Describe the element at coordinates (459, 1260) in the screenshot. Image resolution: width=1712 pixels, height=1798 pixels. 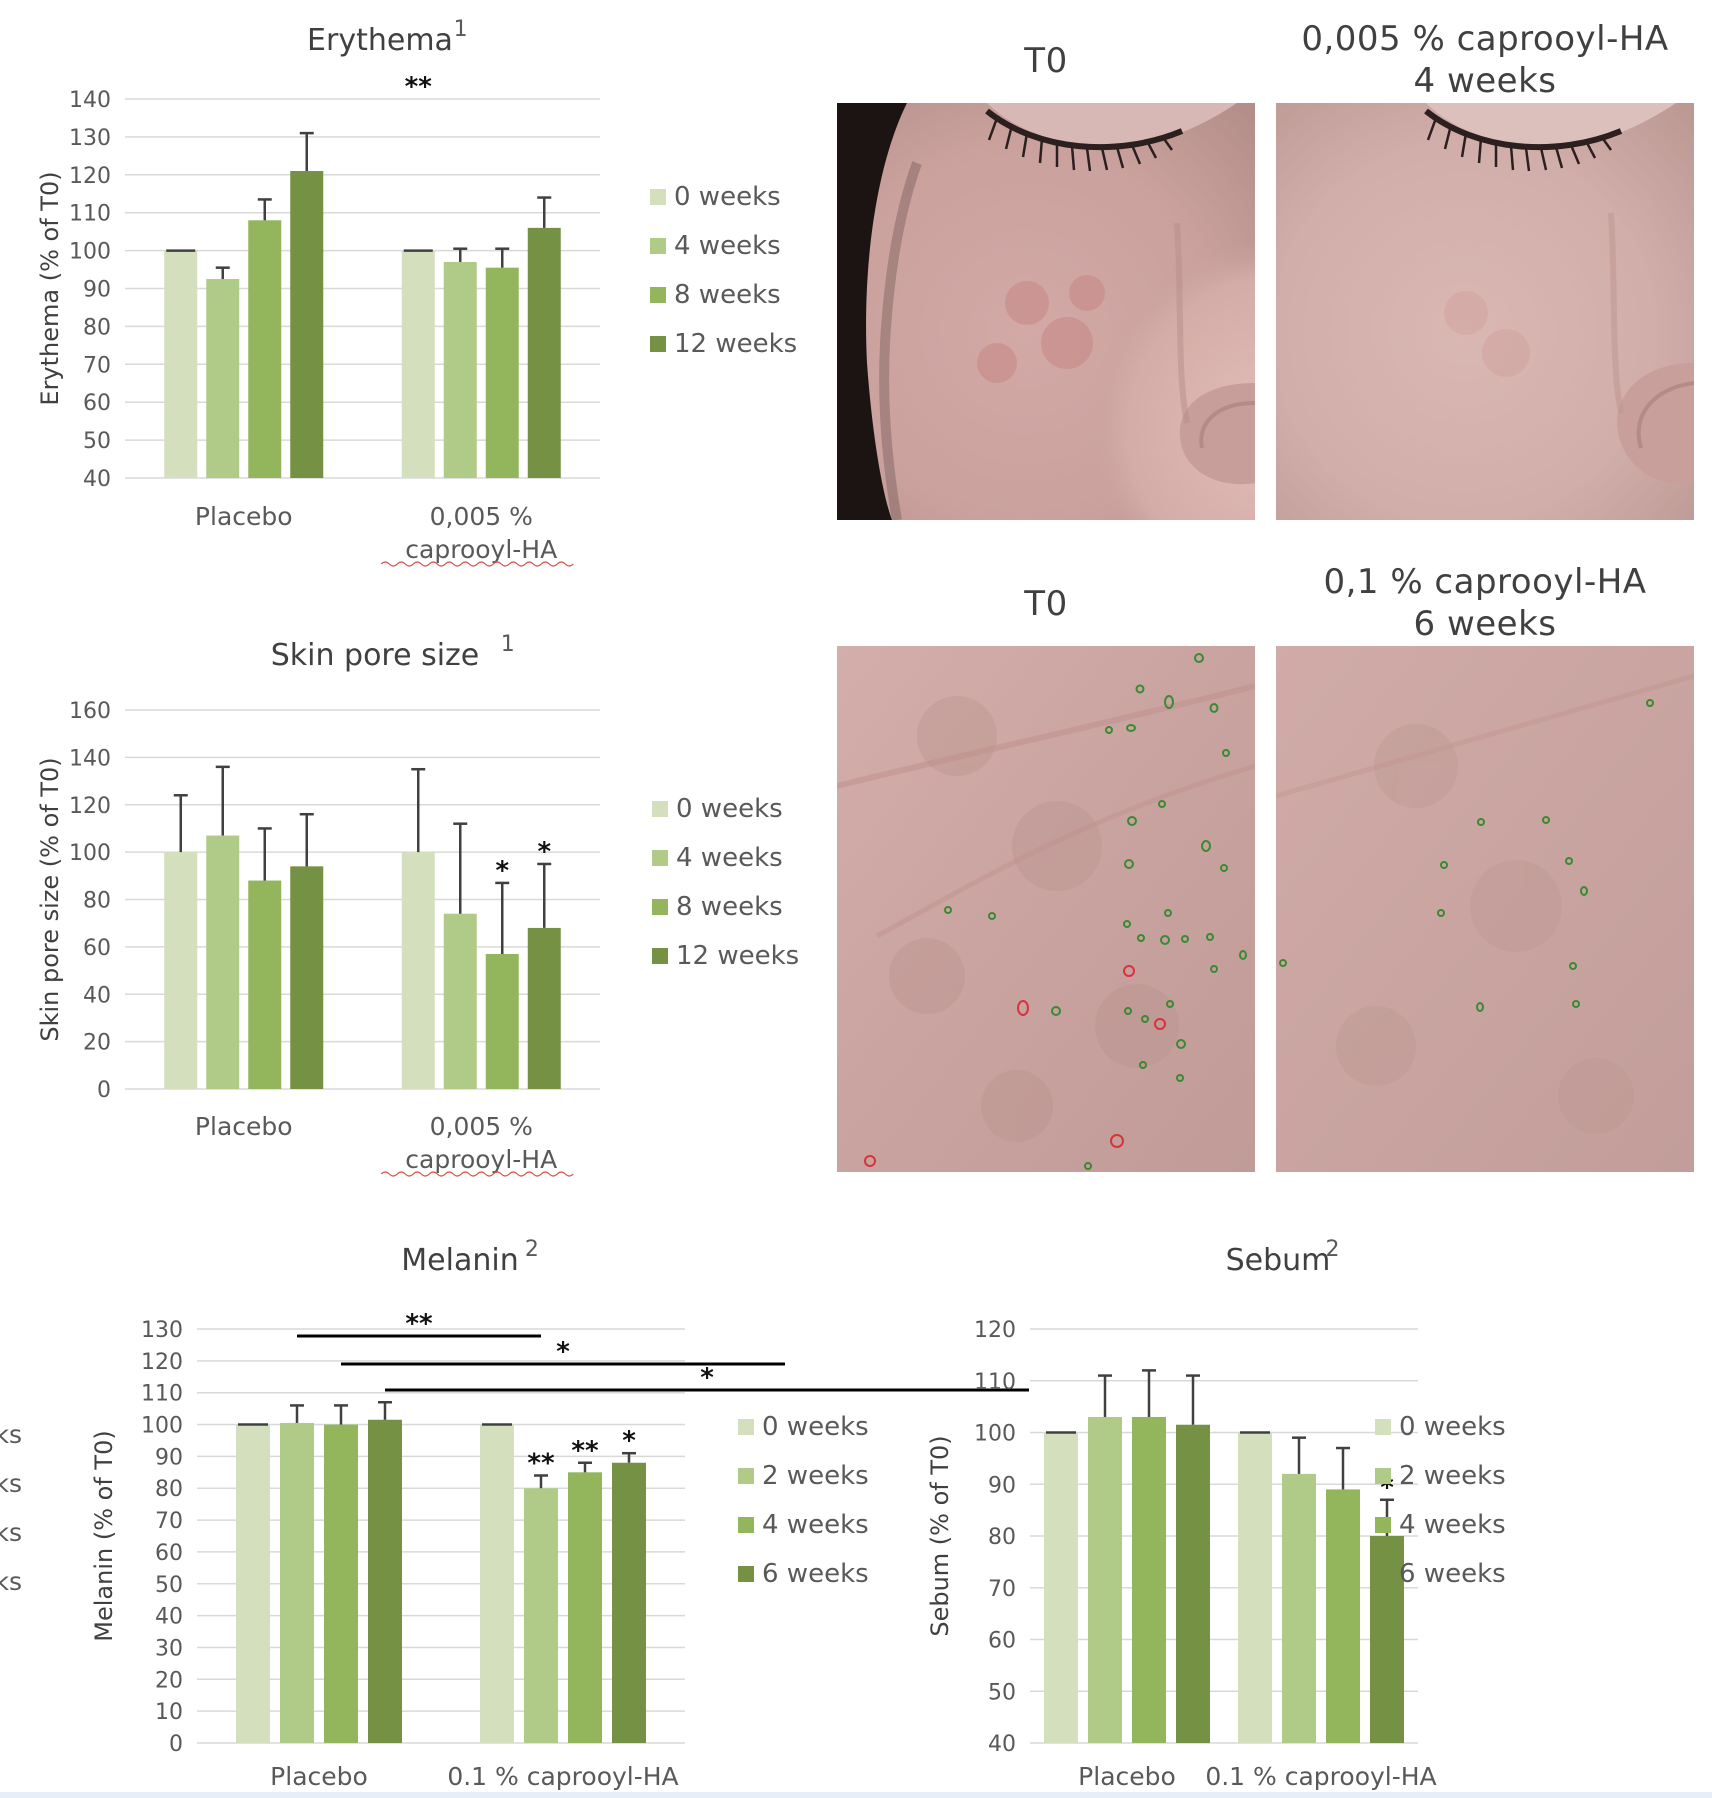
I see `chart-title: Melanin` at that location.